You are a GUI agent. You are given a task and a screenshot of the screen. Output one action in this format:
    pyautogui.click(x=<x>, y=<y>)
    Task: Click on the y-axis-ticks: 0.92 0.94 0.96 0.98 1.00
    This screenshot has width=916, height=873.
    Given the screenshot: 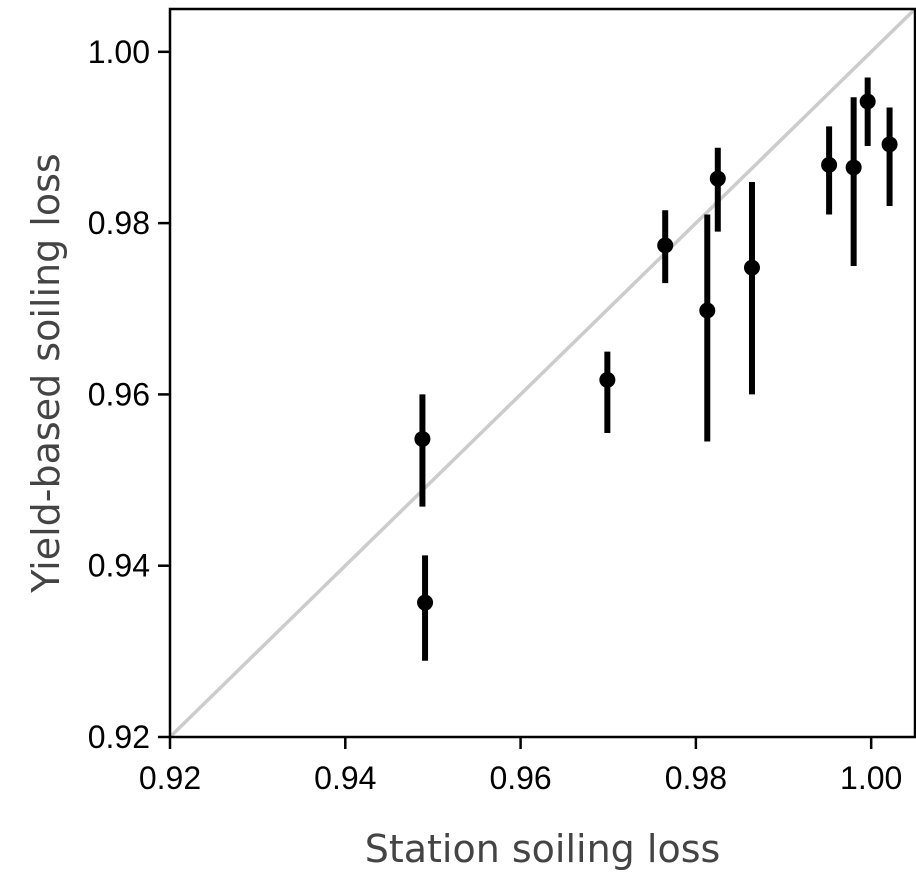 What is the action you would take?
    pyautogui.click(x=129, y=394)
    